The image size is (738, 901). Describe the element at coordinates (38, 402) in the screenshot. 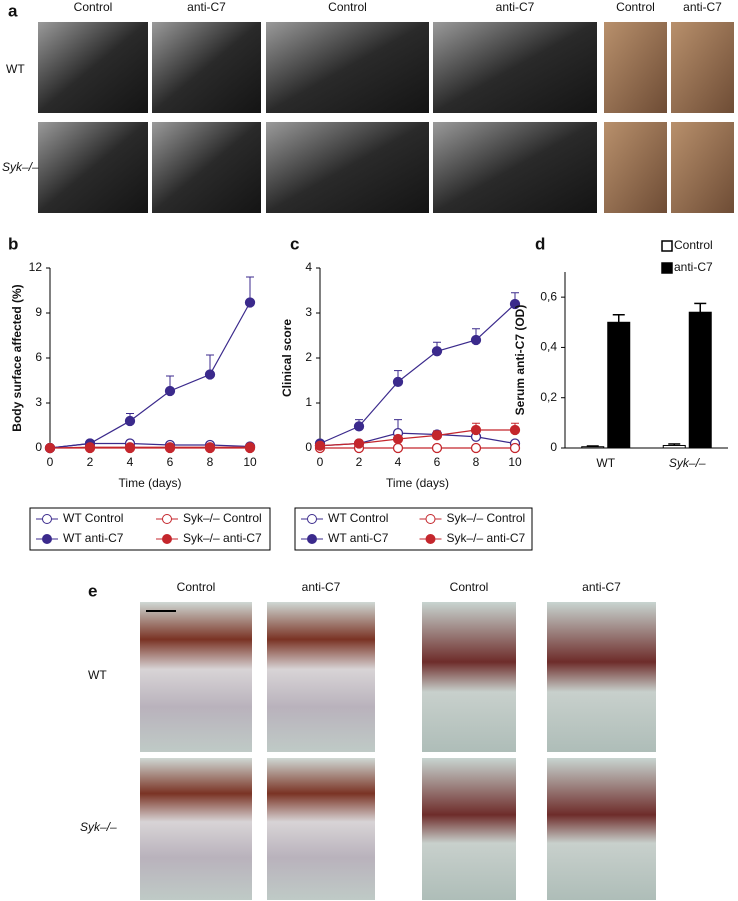

I see `y-tick-label: 3` at that location.